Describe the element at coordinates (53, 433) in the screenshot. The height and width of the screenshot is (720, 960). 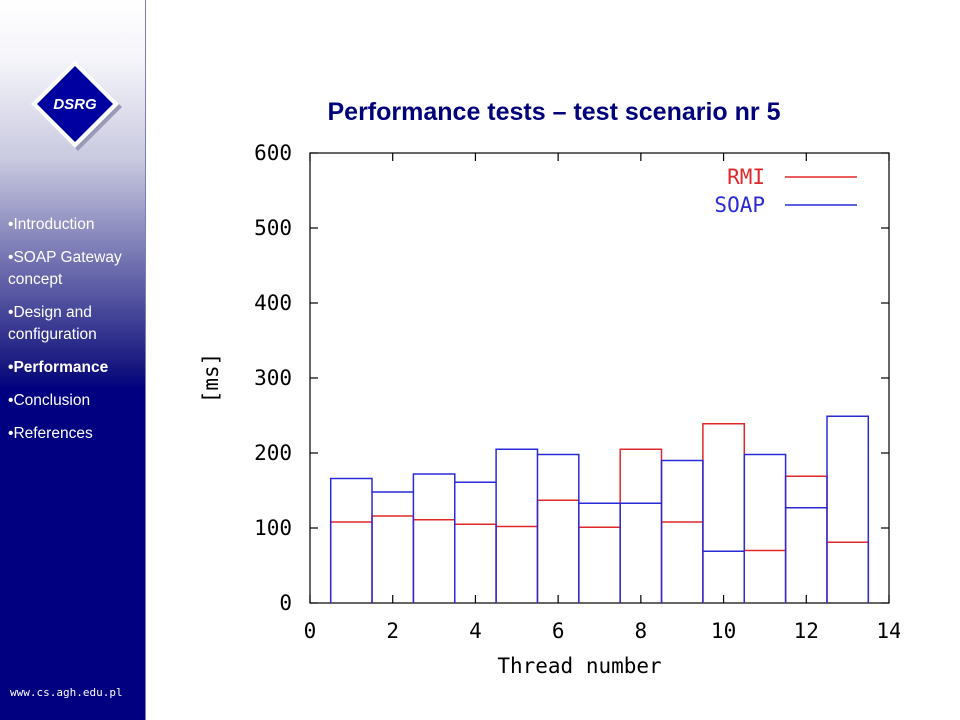
I see `nav-item-label: References` at that location.